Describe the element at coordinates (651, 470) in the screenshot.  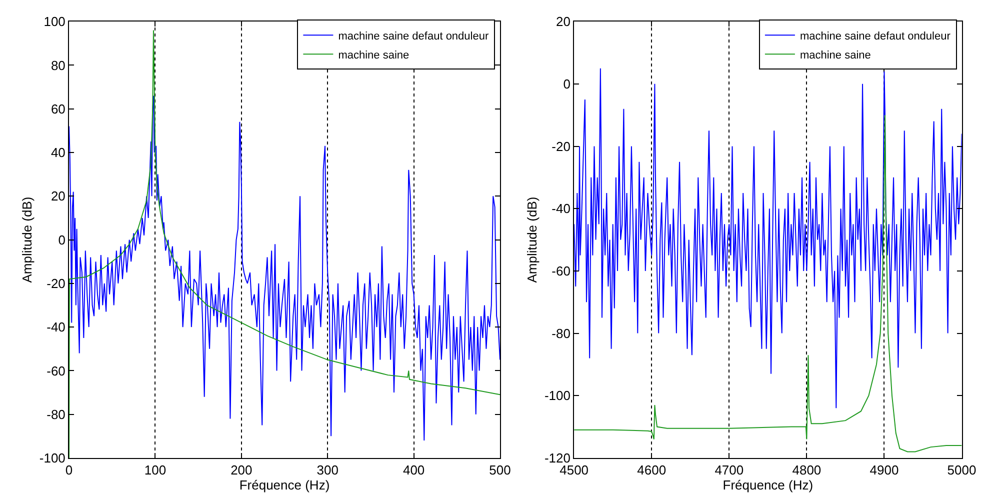
I see `x-tick-label: 4600` at that location.